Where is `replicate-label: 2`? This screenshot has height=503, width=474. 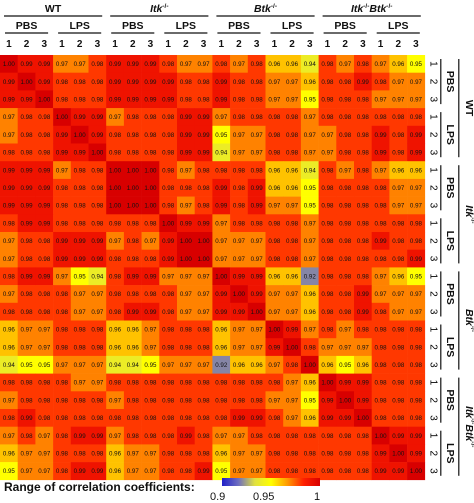 replicate-label: 2 is located at coordinates (292, 44).